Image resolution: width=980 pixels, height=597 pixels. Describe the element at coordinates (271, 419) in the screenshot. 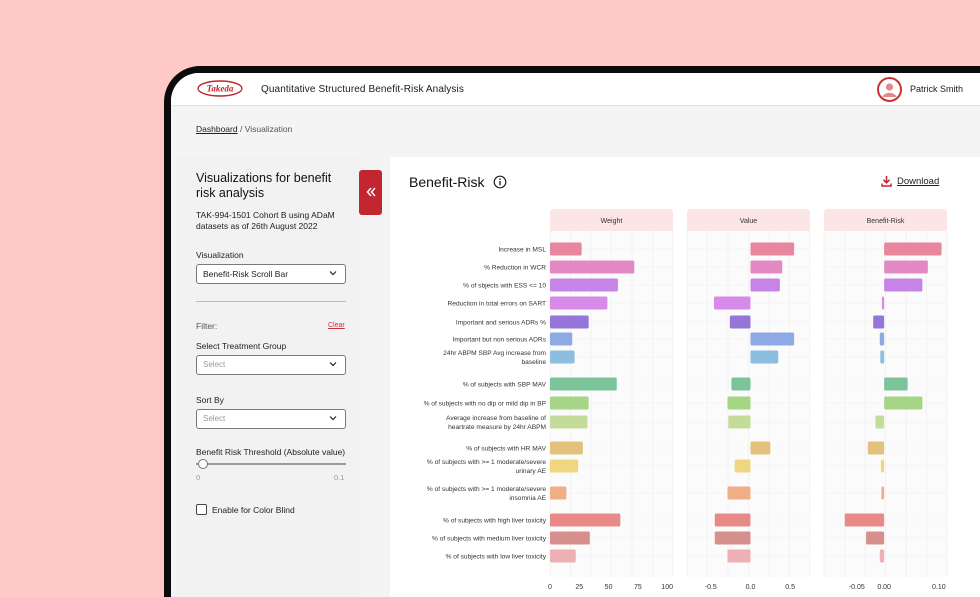

I see `sort-by-select: Select` at that location.